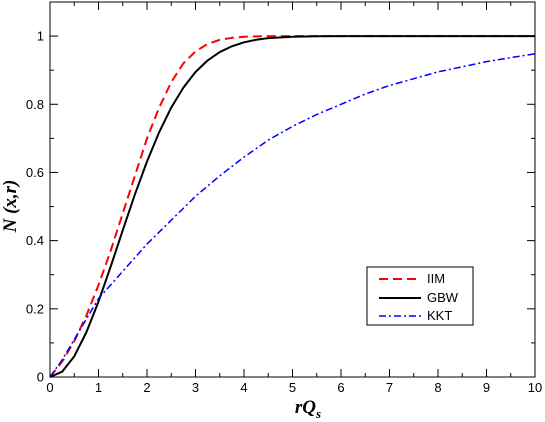 Image resolution: width=545 pixels, height=422 pixels. I want to click on x-tick-label: 1, so click(98, 387).